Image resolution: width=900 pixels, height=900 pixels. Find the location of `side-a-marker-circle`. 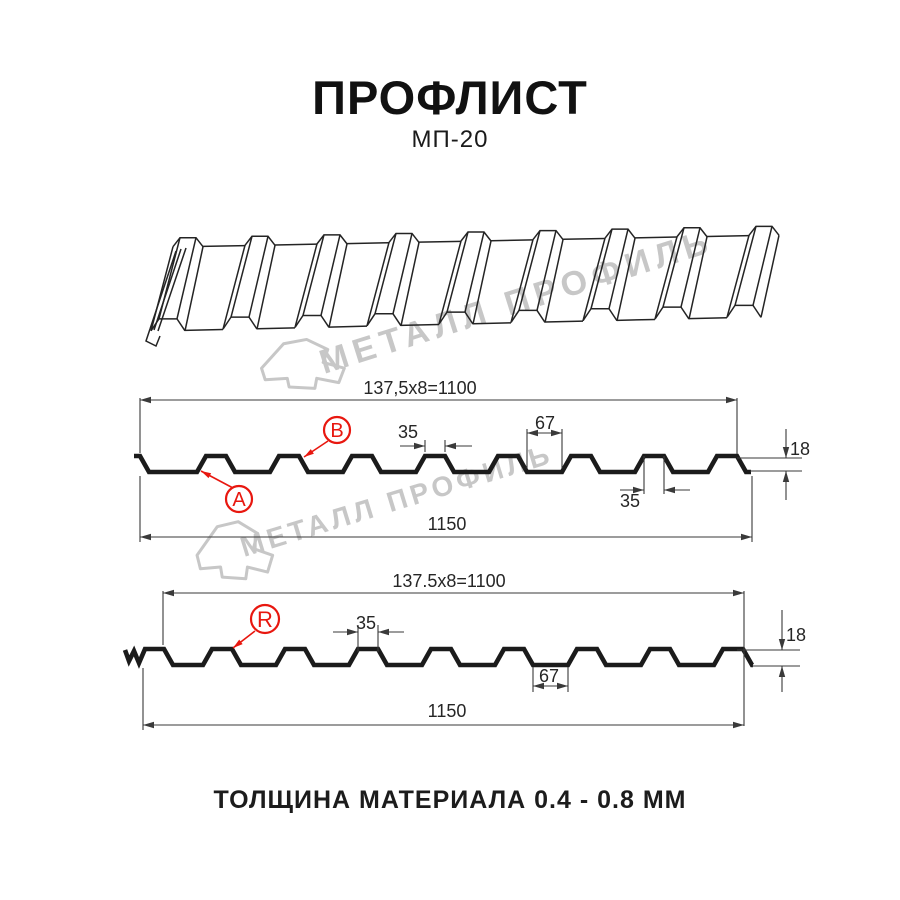

side-a-marker-circle is located at coordinates (239, 499).